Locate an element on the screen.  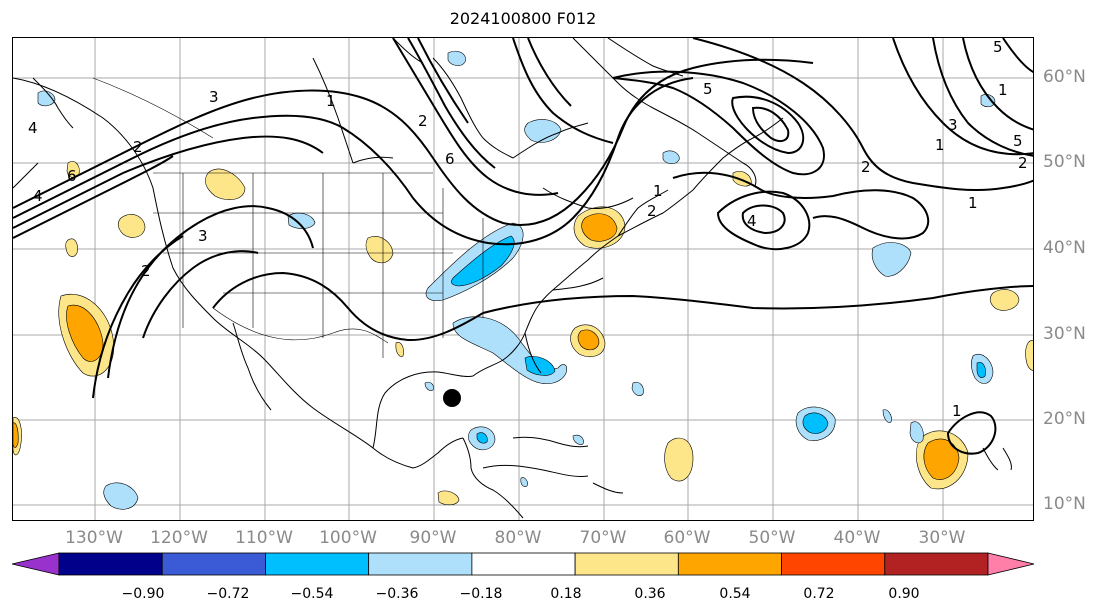
lat-label: 20°N is located at coordinates (1064, 419).